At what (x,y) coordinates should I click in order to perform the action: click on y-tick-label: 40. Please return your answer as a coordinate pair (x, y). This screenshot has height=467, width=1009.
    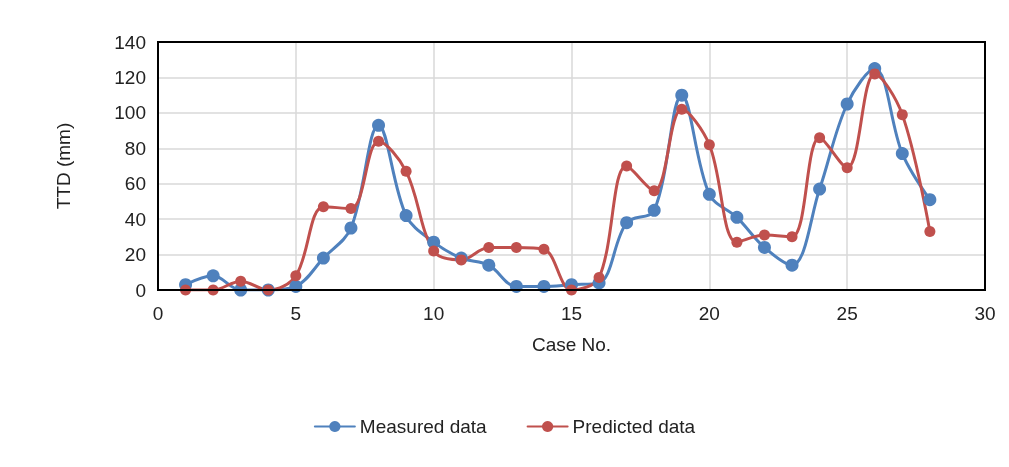
    Looking at the image, I should click on (135, 219).